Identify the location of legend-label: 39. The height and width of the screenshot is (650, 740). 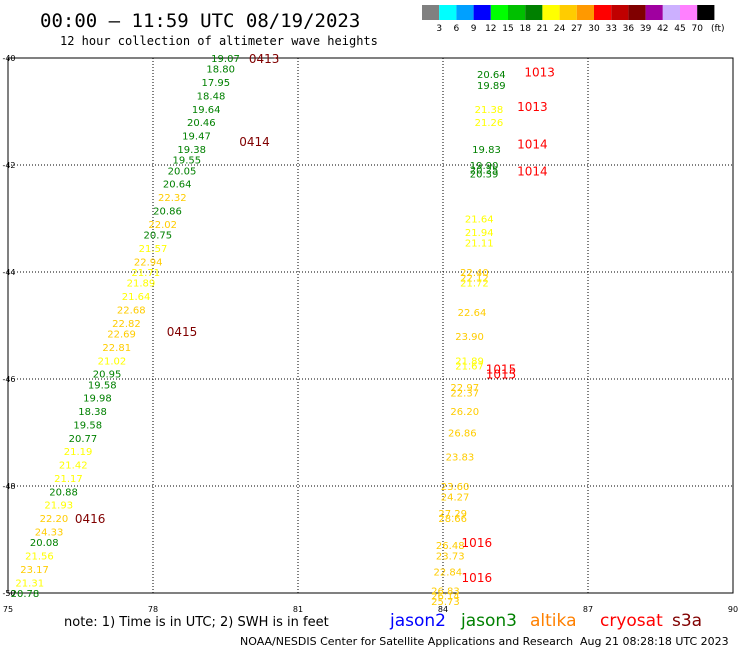
(646, 29).